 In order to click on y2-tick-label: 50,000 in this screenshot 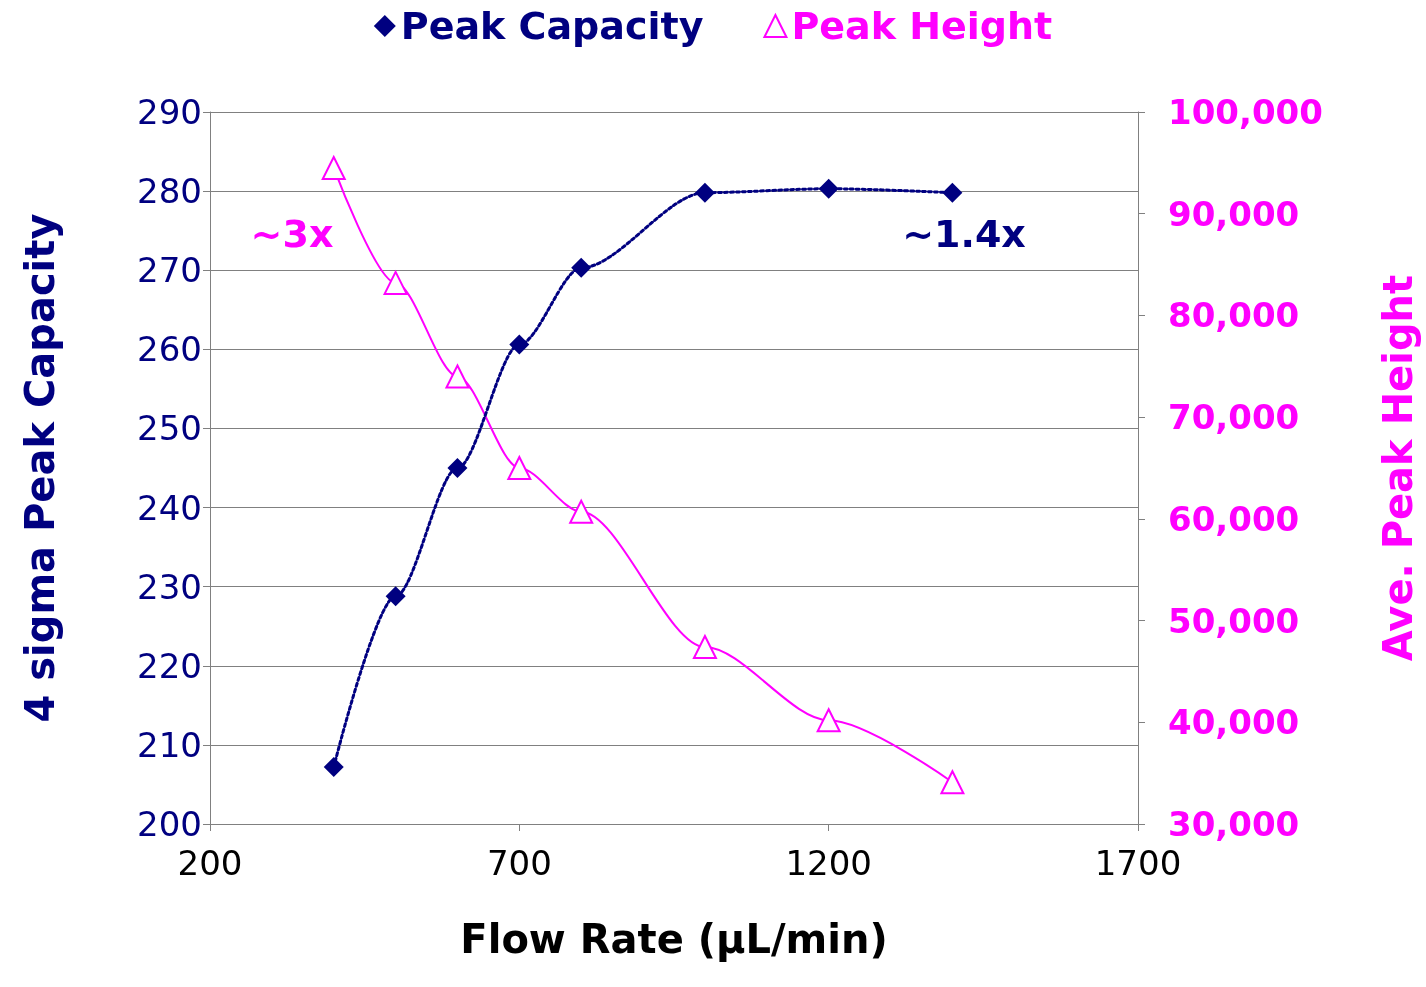, I will do `click(1234, 620)`.